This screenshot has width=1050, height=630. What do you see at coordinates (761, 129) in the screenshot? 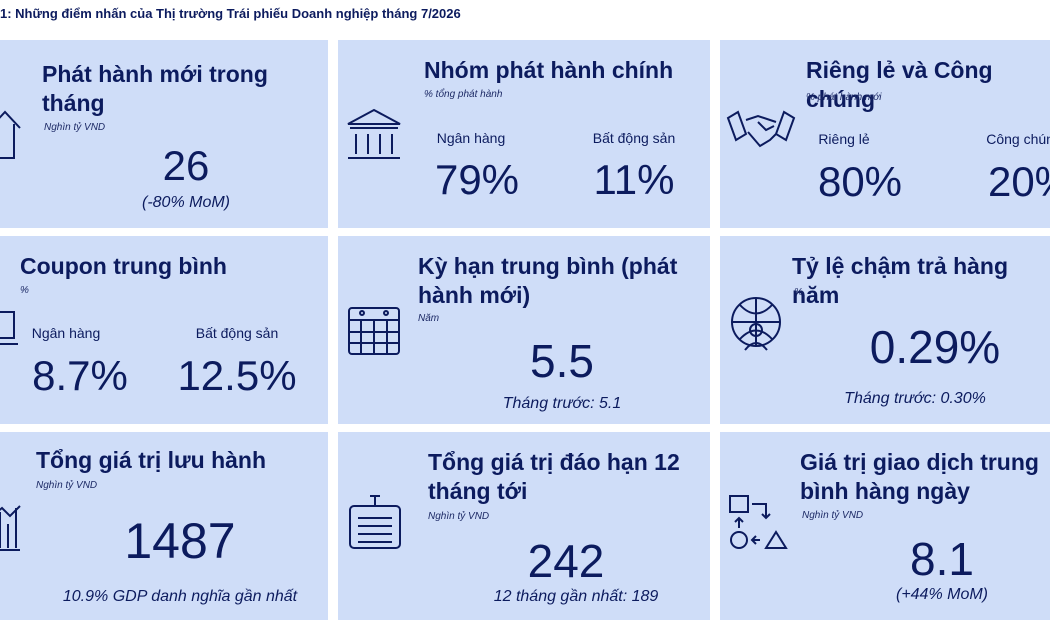
I see `icon-handshake` at bounding box center [761, 129].